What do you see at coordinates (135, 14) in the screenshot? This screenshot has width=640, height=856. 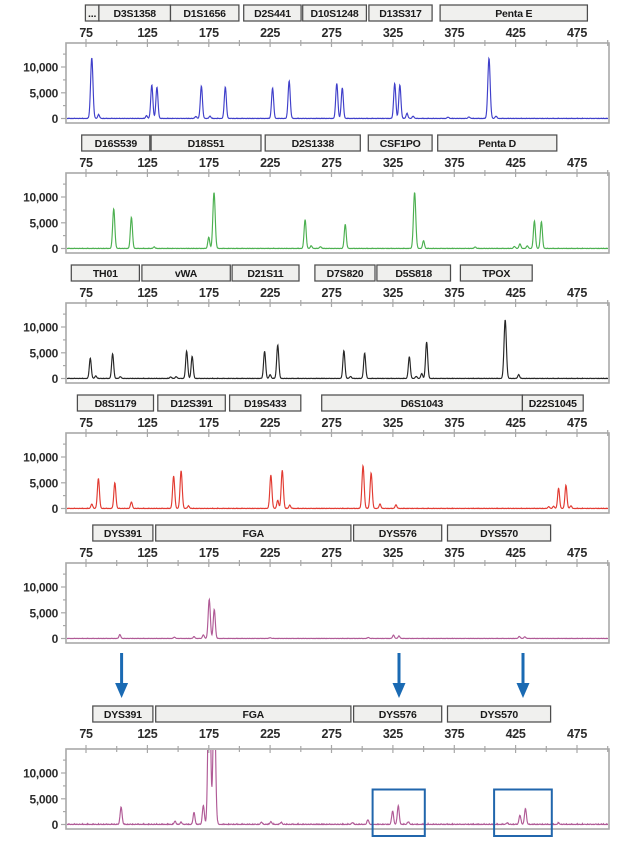 I see `marker-label: D3S1358` at bounding box center [135, 14].